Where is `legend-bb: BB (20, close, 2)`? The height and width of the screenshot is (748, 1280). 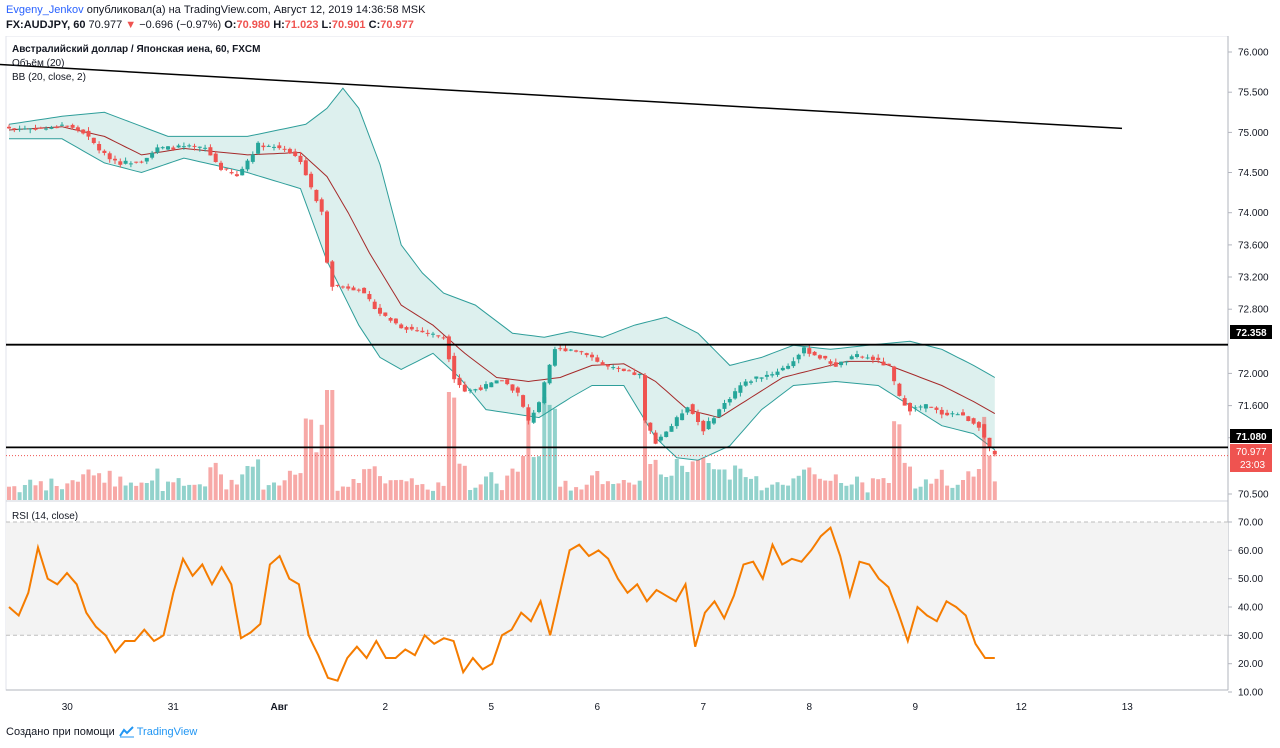
legend-bb: BB (20, close, 2) is located at coordinates (49, 77).